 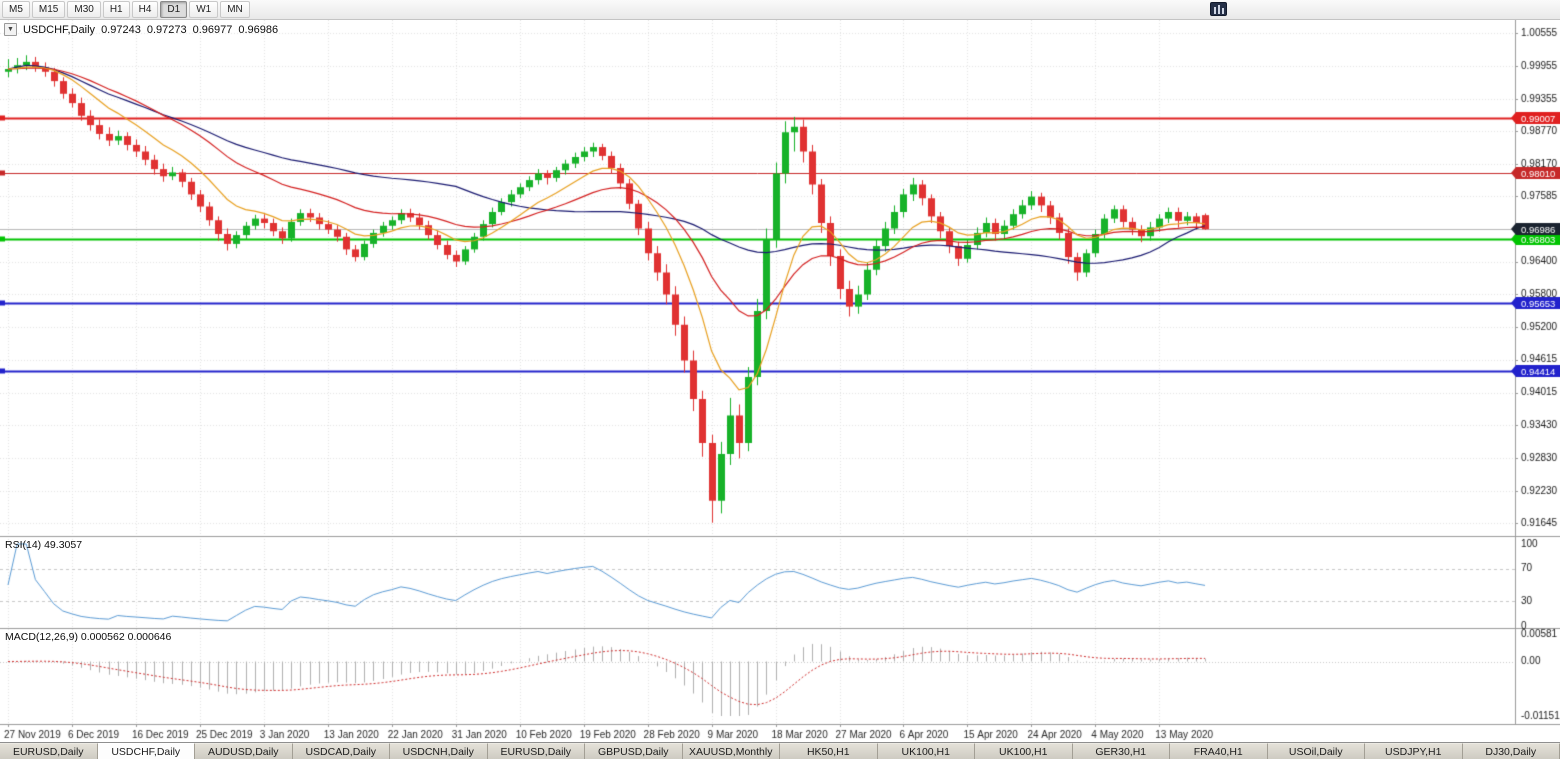 I want to click on tab-GBPUSD-Daily: GBPUSD,Daily, so click(x=634, y=751).